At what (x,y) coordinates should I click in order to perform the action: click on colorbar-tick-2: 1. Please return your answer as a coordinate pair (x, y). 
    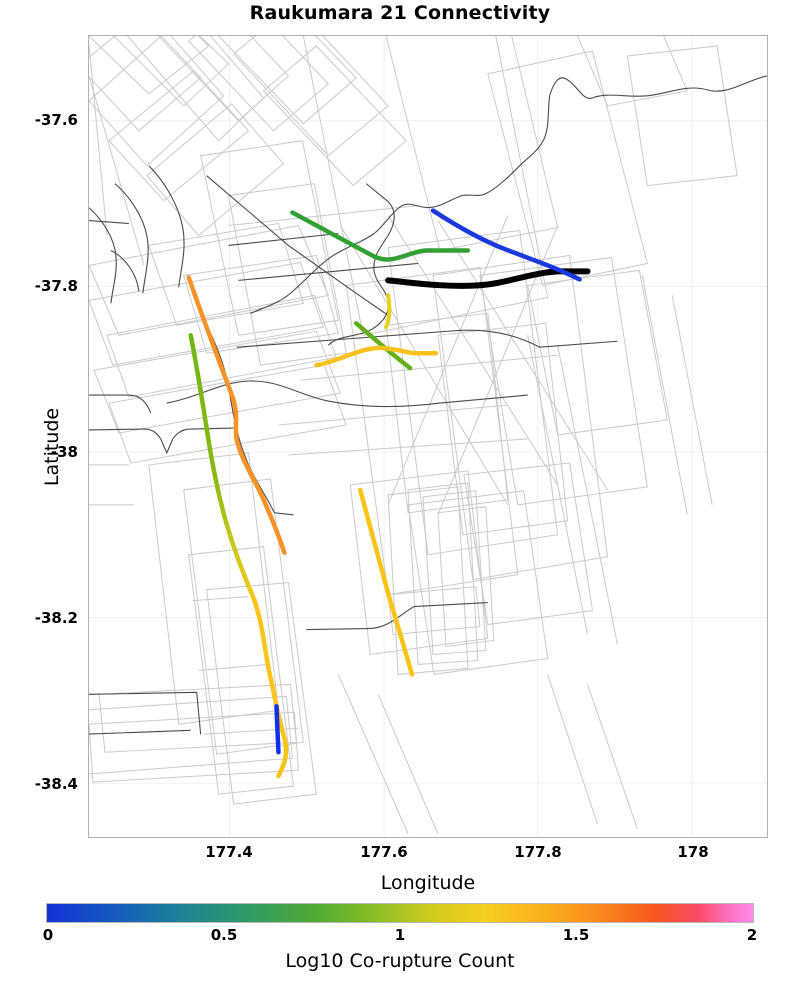
    Looking at the image, I should click on (400, 935).